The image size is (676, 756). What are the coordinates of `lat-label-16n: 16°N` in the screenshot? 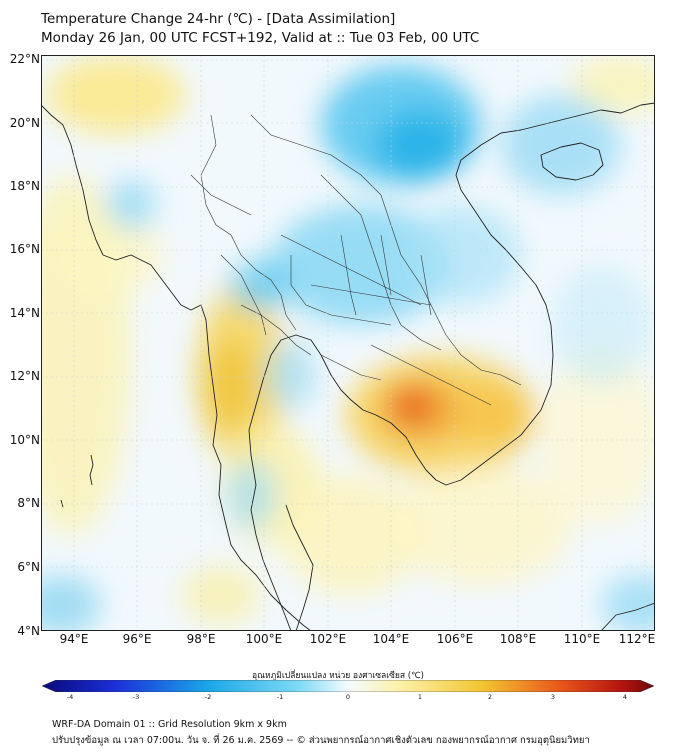 It's located at (24, 249).